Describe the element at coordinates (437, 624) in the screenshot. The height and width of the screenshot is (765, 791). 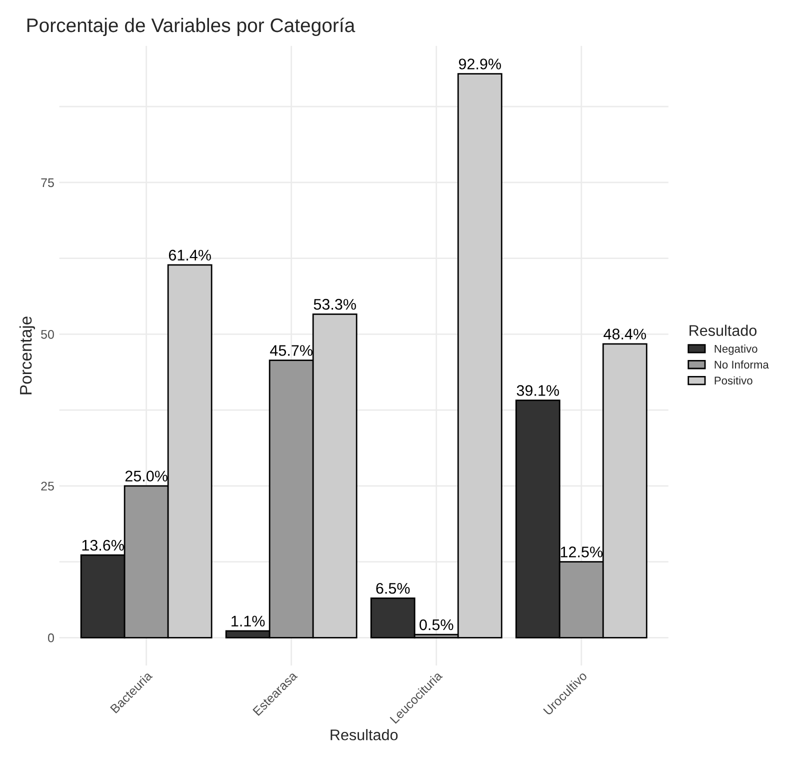
I see `data-label: 0.5%` at that location.